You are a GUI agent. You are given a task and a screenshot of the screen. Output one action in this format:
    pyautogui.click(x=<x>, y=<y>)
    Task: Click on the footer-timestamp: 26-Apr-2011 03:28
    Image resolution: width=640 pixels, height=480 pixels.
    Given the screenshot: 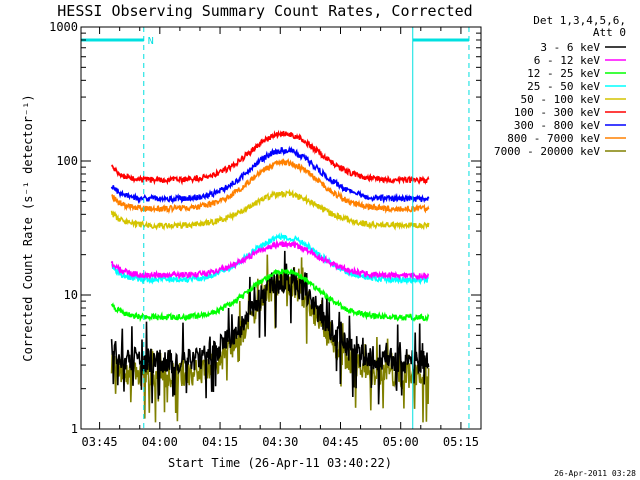 What is the action you would take?
    pyautogui.click(x=595, y=473)
    